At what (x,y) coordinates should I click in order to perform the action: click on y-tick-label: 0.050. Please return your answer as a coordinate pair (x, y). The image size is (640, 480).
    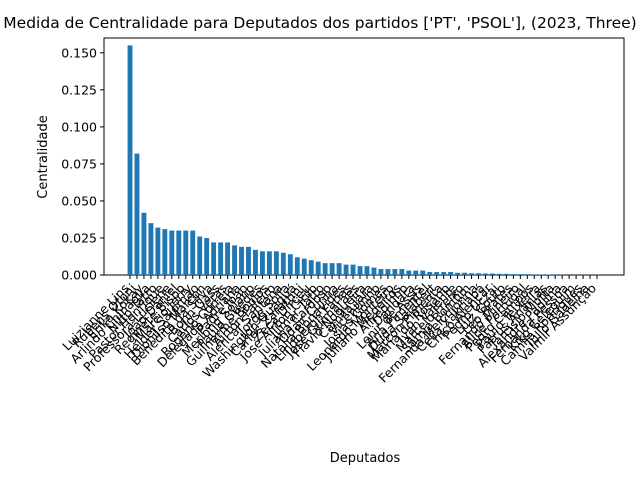
    Looking at the image, I should click on (79, 200).